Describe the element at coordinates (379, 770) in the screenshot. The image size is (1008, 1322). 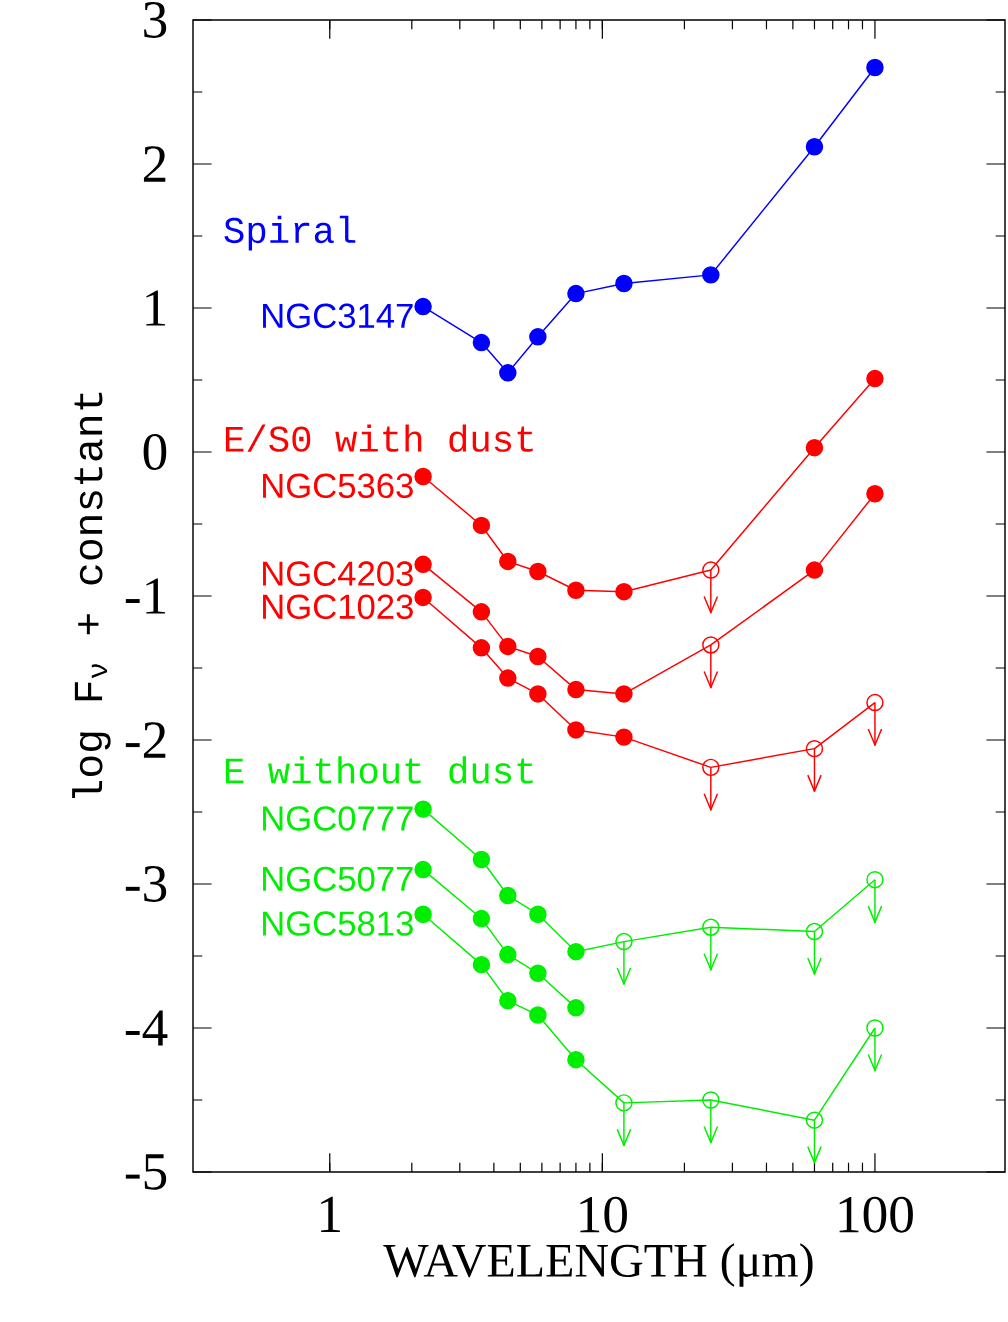
I see `annotation: E without dust` at that location.